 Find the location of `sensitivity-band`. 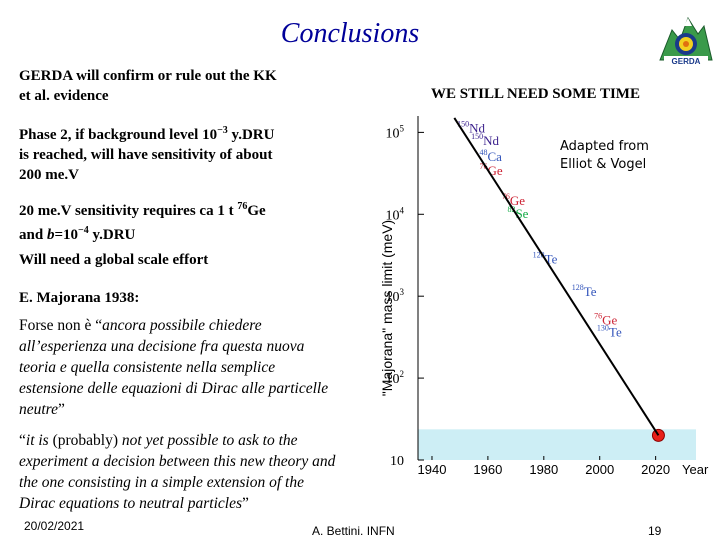

sensitivity-band is located at coordinates (557, 444).